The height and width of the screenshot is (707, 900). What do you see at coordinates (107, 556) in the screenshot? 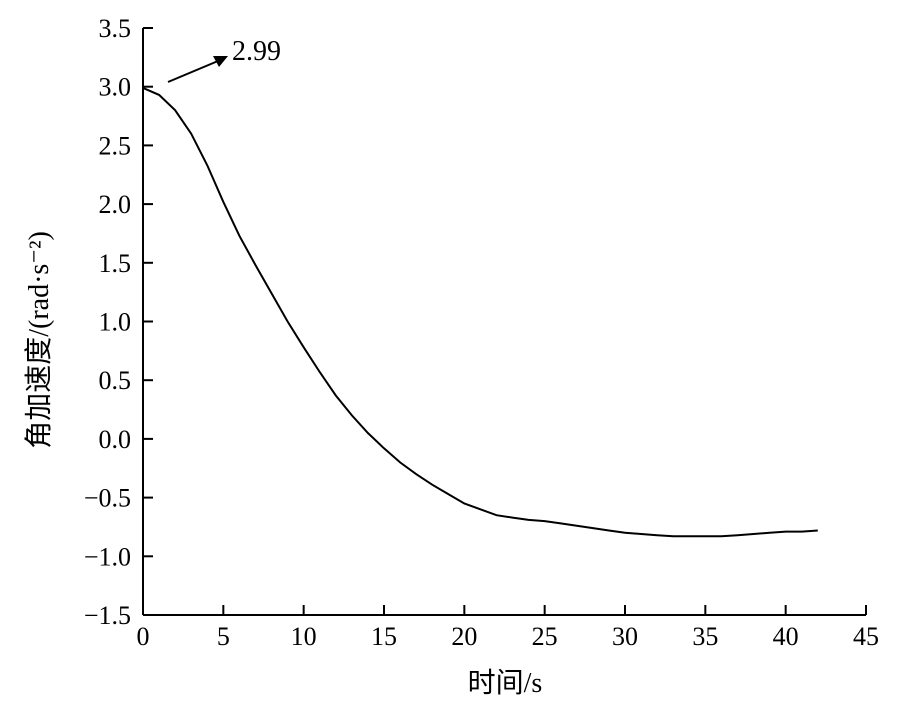
I see `y-tick-label: −1.0` at bounding box center [107, 556].